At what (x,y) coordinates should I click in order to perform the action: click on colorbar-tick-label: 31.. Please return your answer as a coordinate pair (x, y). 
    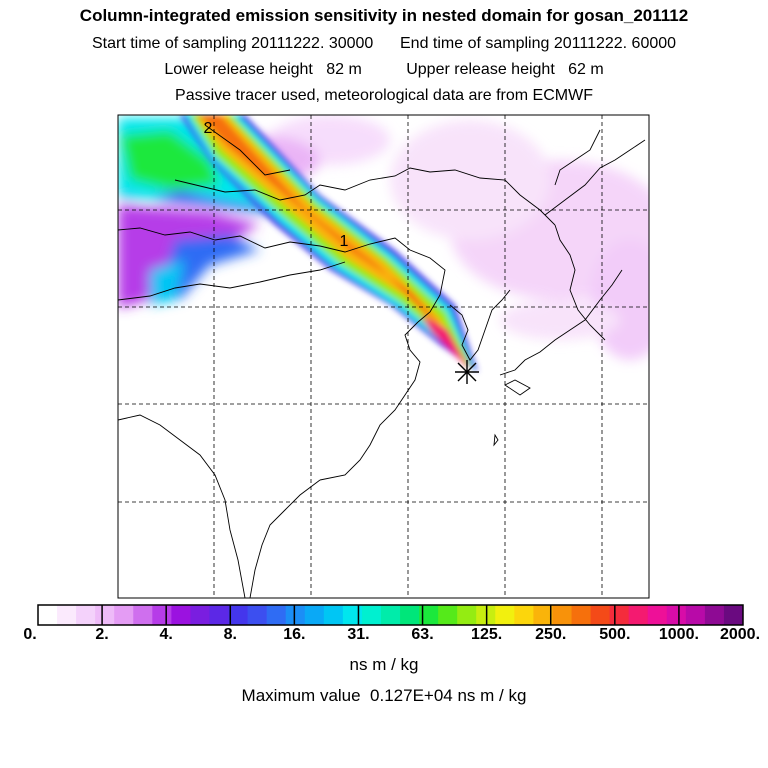
    Looking at the image, I should click on (358, 634).